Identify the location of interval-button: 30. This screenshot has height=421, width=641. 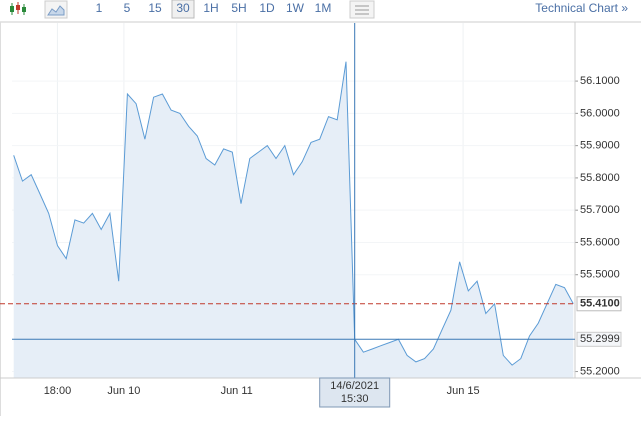
(183, 8).